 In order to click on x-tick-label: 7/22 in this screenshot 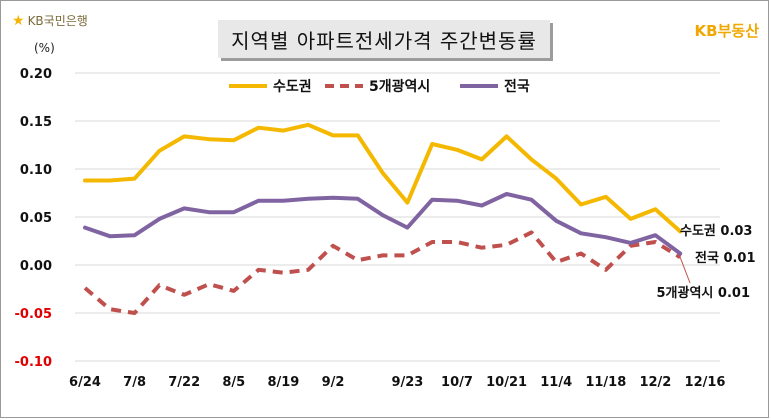, I will do `click(184, 382)`.